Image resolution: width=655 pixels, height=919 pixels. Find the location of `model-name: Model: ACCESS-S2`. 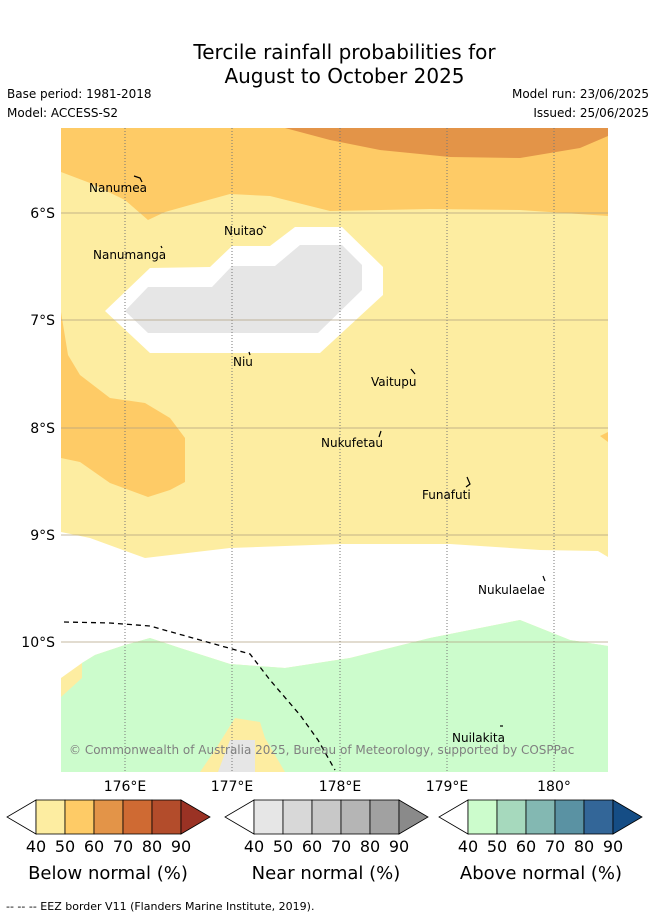

model-name: Model: ACCESS-S2 is located at coordinates (63, 113).